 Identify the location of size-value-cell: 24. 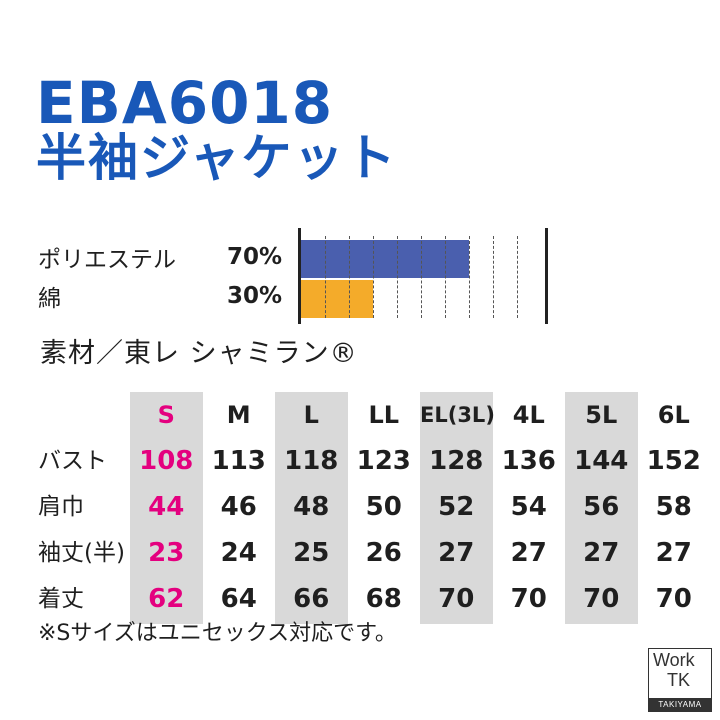
(238, 553).